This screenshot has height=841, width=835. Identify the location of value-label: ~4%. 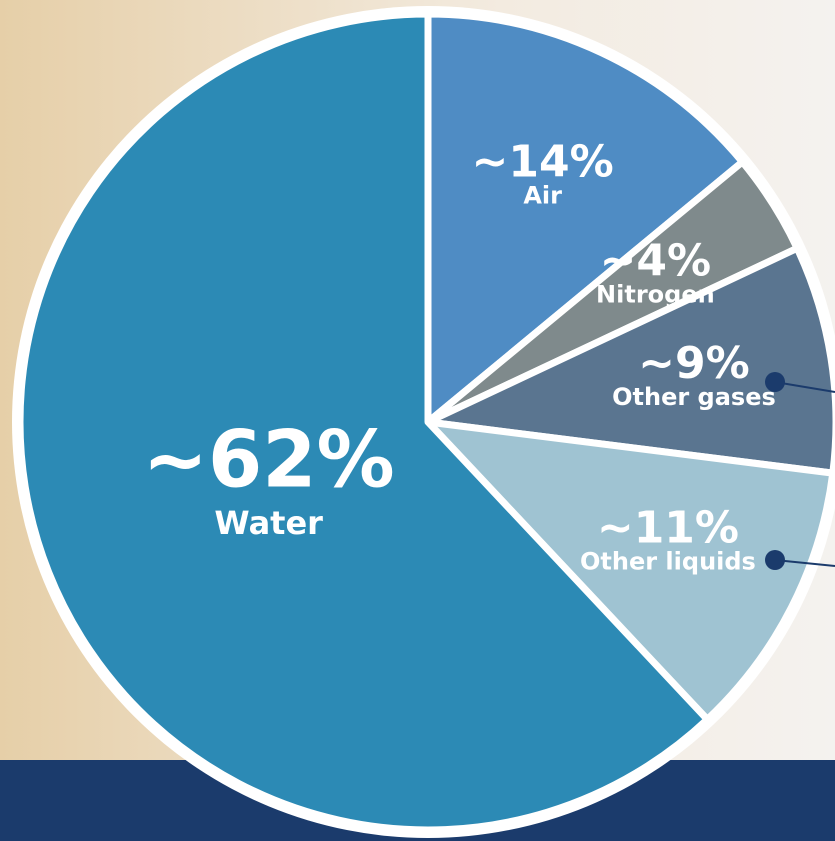
(656, 261).